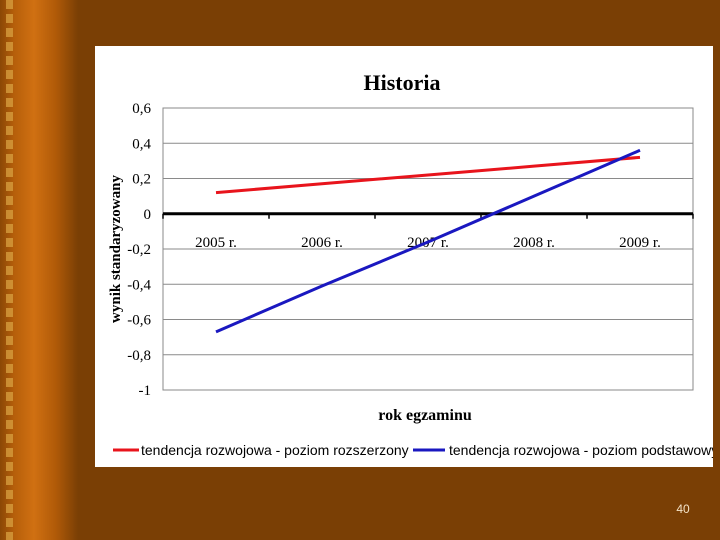  What do you see at coordinates (141, 180) in the screenshot?
I see `y-tick-label: 0,2` at bounding box center [141, 180].